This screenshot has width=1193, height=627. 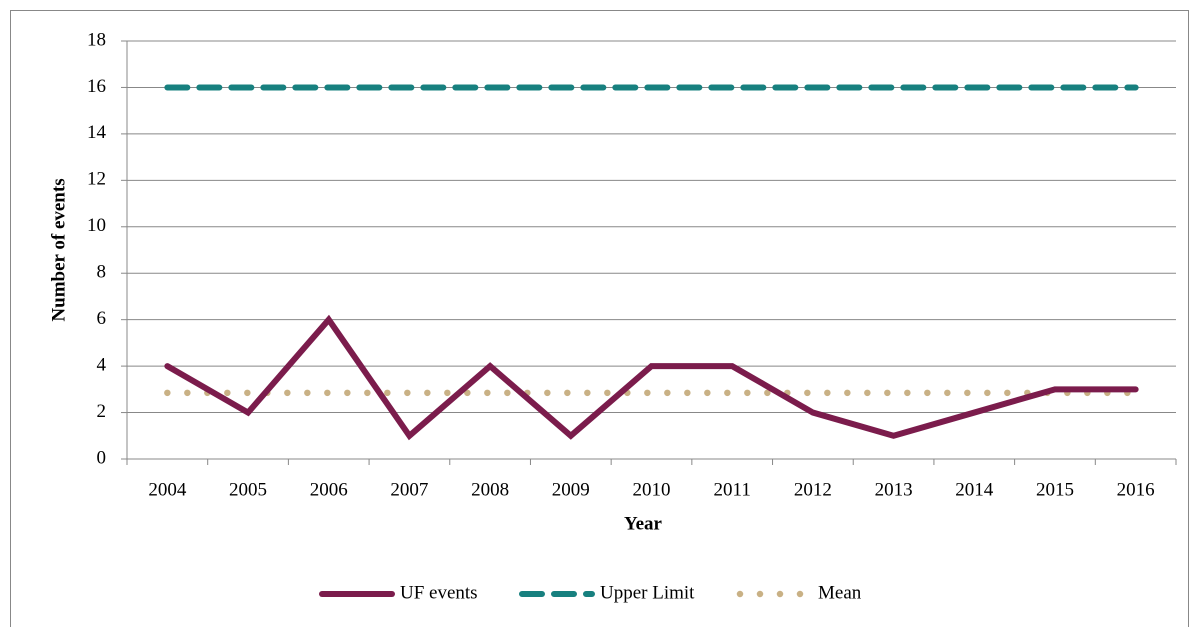 I want to click on x-tick-label: 2007, so click(x=409, y=489).